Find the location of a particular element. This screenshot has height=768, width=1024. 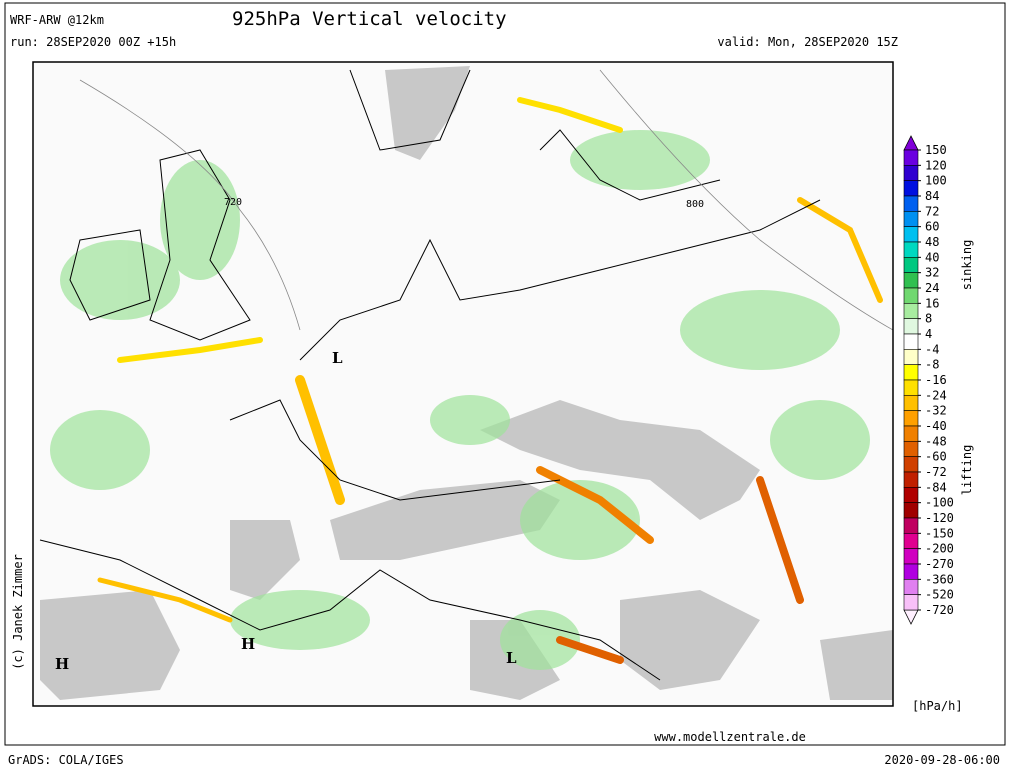

legend-level: 40 is located at coordinates (932, 257).